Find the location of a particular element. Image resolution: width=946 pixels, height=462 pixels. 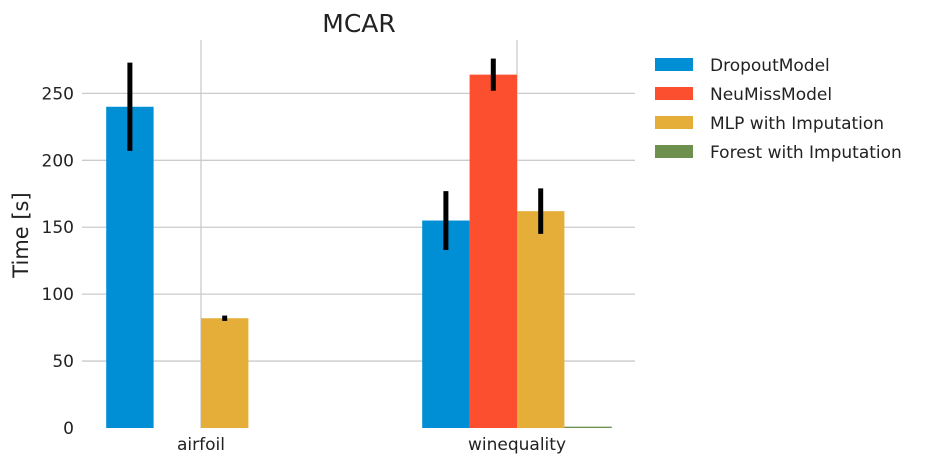

y-tick-label: 250 is located at coordinates (58, 94).